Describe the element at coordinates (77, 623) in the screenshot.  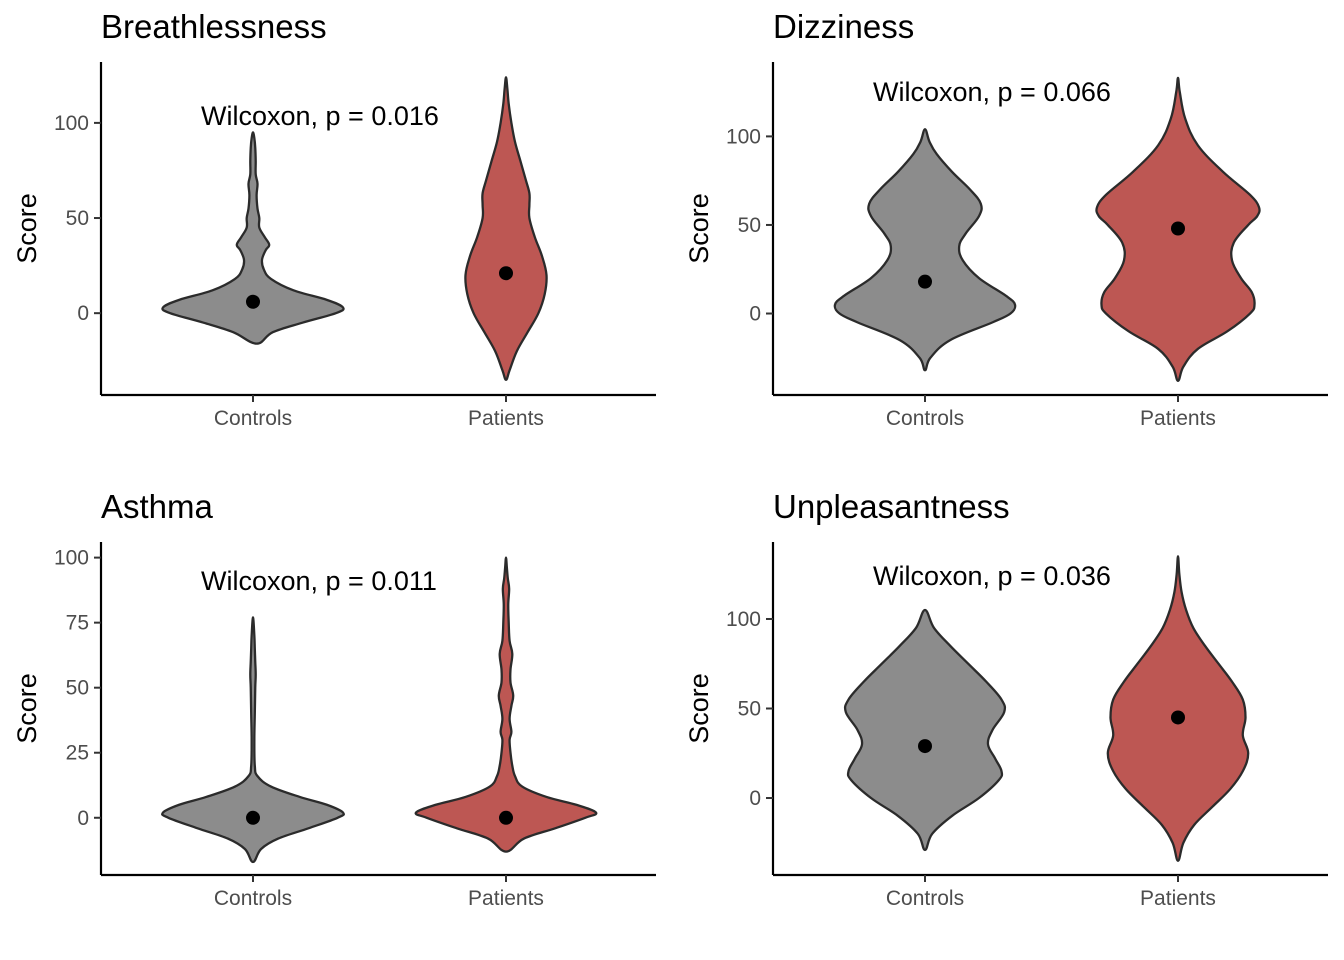
I see `y-tick-label: 75` at that location.